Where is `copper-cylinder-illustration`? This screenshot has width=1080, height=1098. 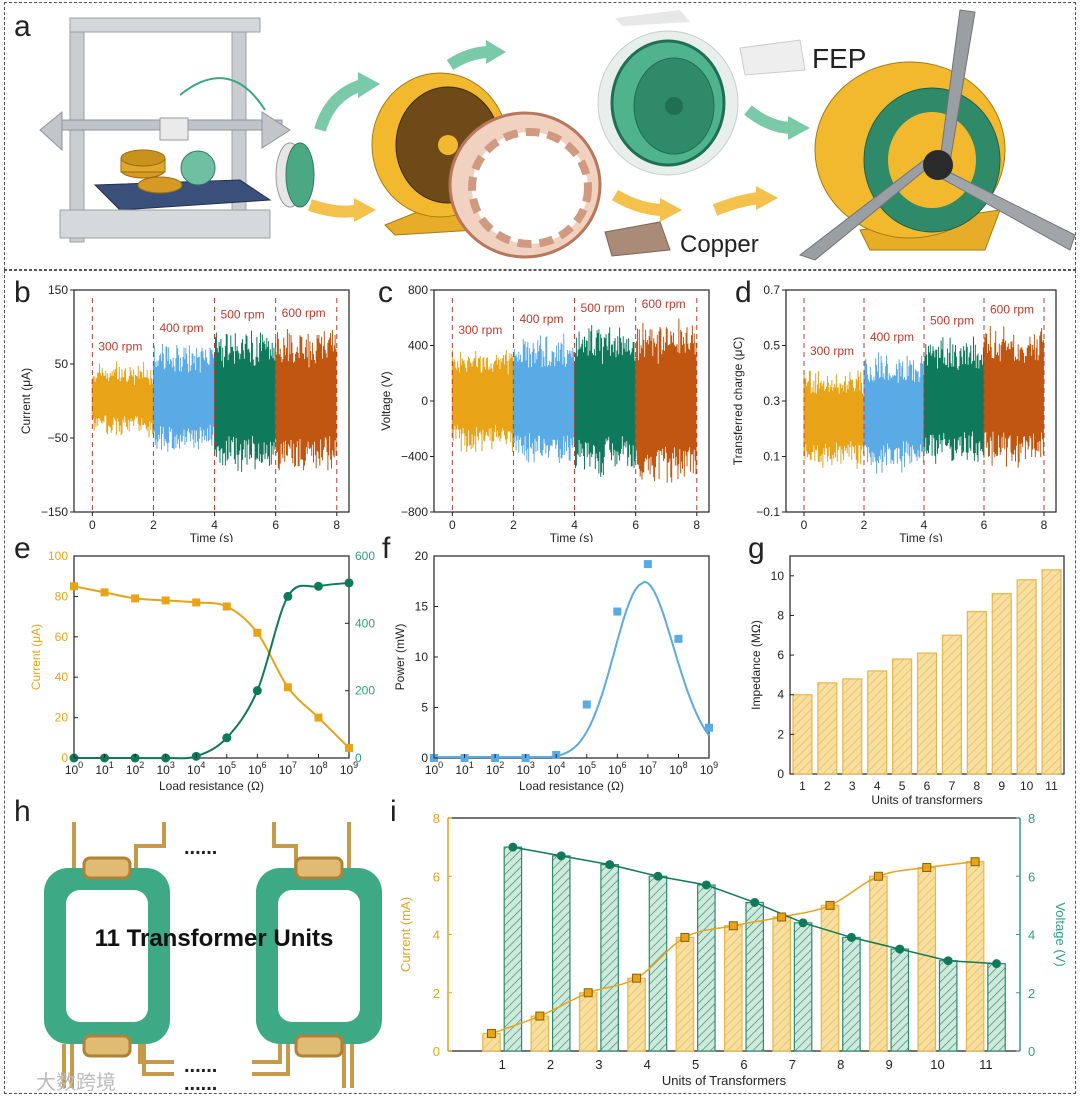 copper-cylinder-illustration is located at coordinates (525, 185).